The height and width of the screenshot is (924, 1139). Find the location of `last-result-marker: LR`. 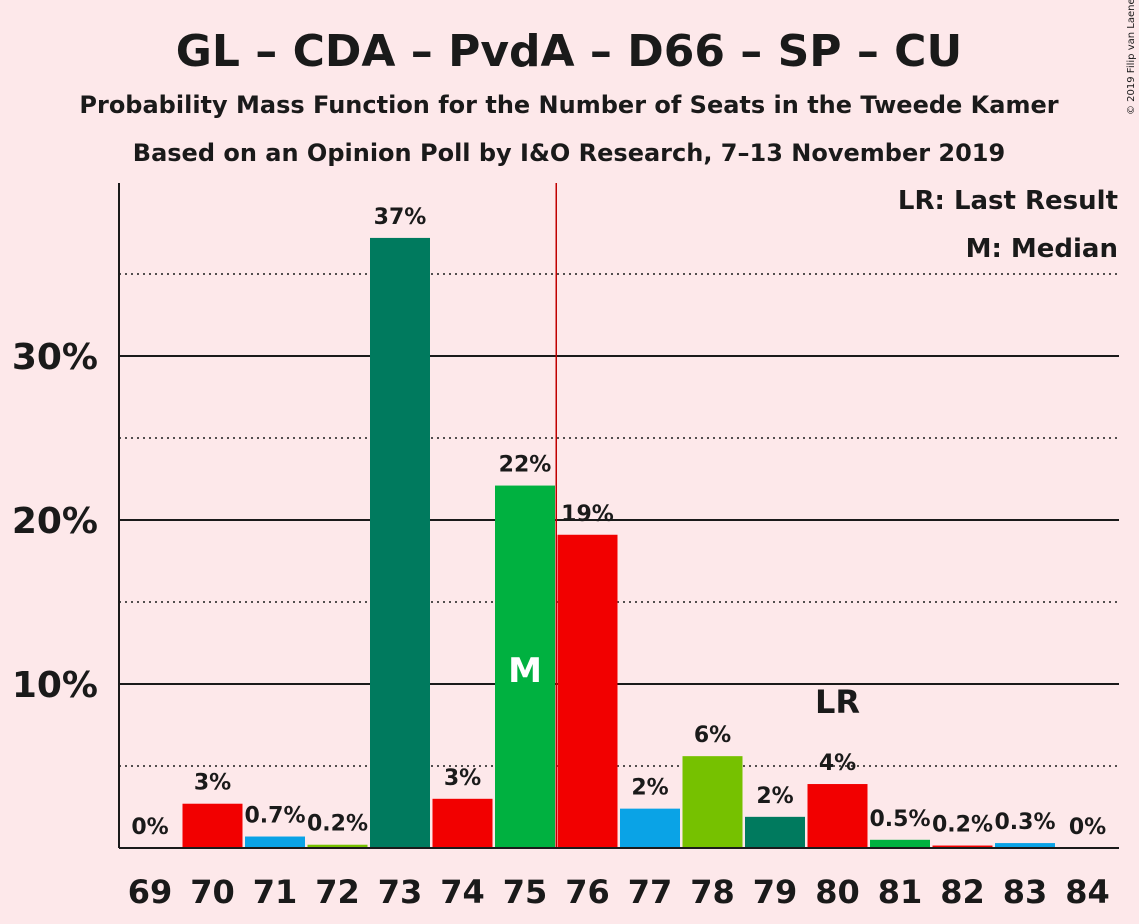

last-result-marker: LR is located at coordinates (837, 702).